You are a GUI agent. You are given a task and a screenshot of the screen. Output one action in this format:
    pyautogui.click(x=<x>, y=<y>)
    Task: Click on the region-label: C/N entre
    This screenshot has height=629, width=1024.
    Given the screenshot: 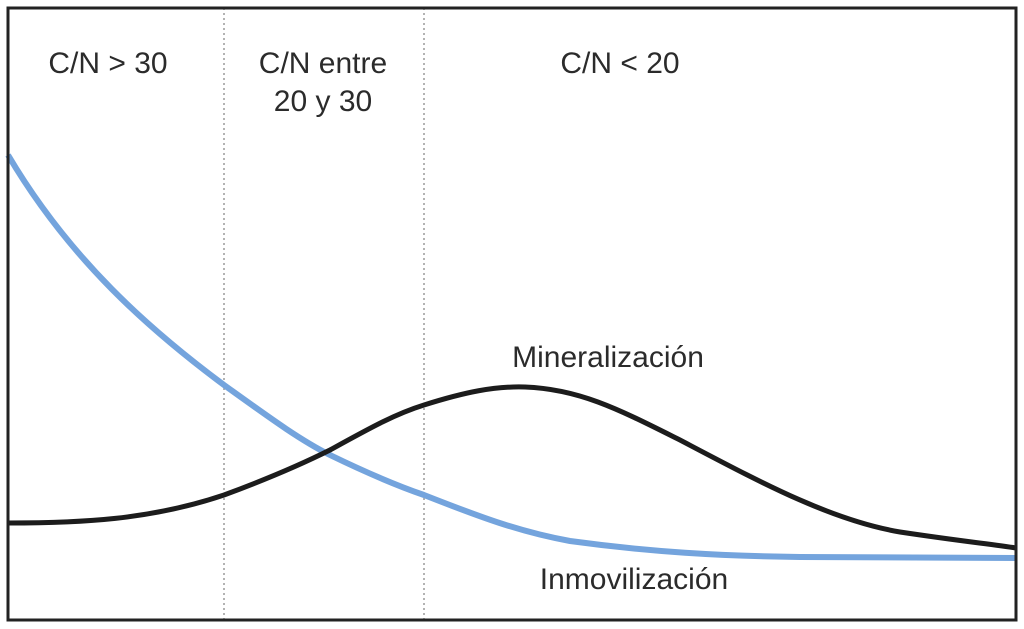 What is the action you would take?
    pyautogui.click(x=323, y=63)
    